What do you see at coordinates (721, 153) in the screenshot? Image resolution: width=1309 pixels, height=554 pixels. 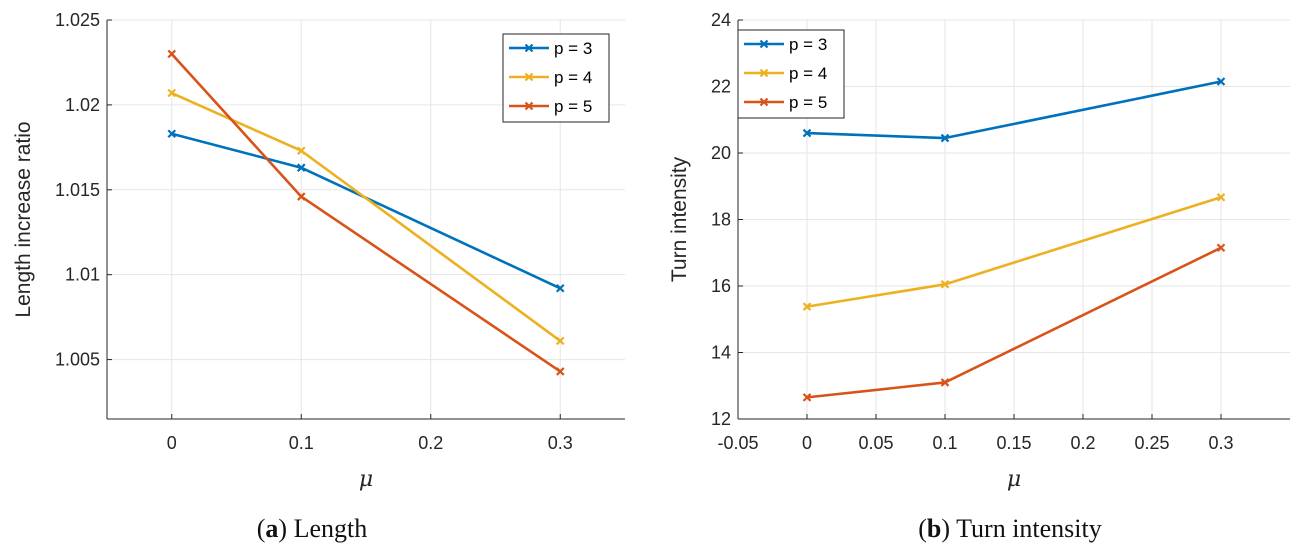 I see `y-tick-label: 20` at bounding box center [721, 153].